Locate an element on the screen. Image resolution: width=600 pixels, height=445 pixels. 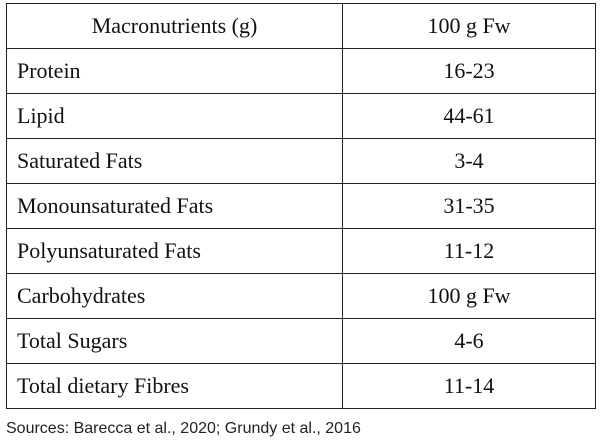
column-header-amount: 100 g Fw is located at coordinates (469, 26).